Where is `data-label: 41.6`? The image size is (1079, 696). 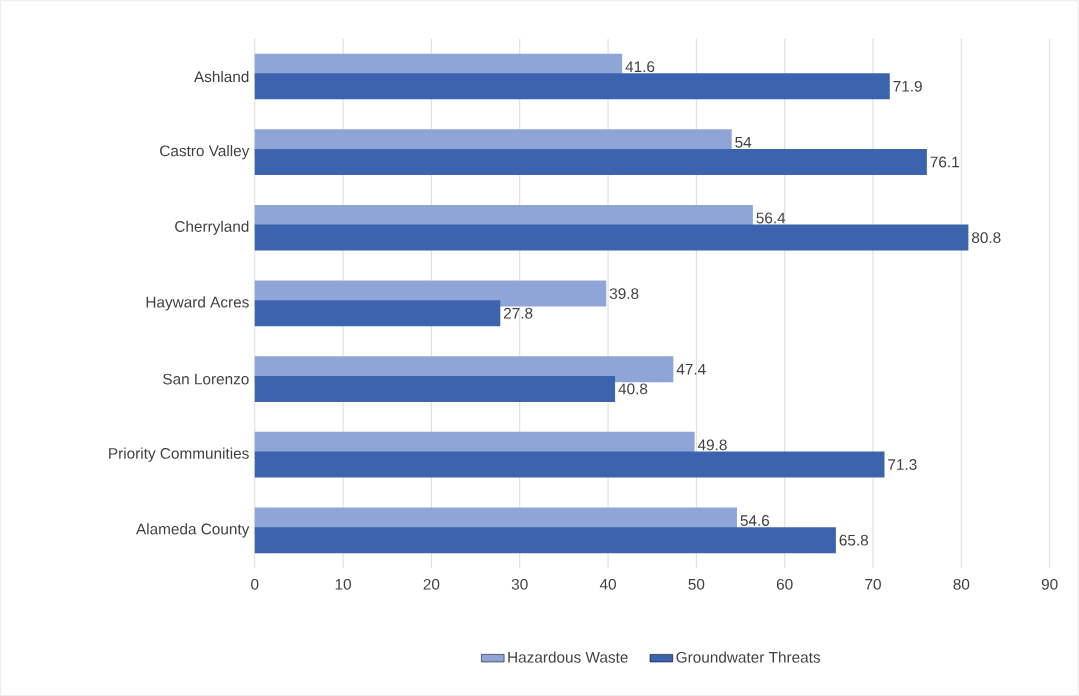
data-label: 41.6 is located at coordinates (640, 66).